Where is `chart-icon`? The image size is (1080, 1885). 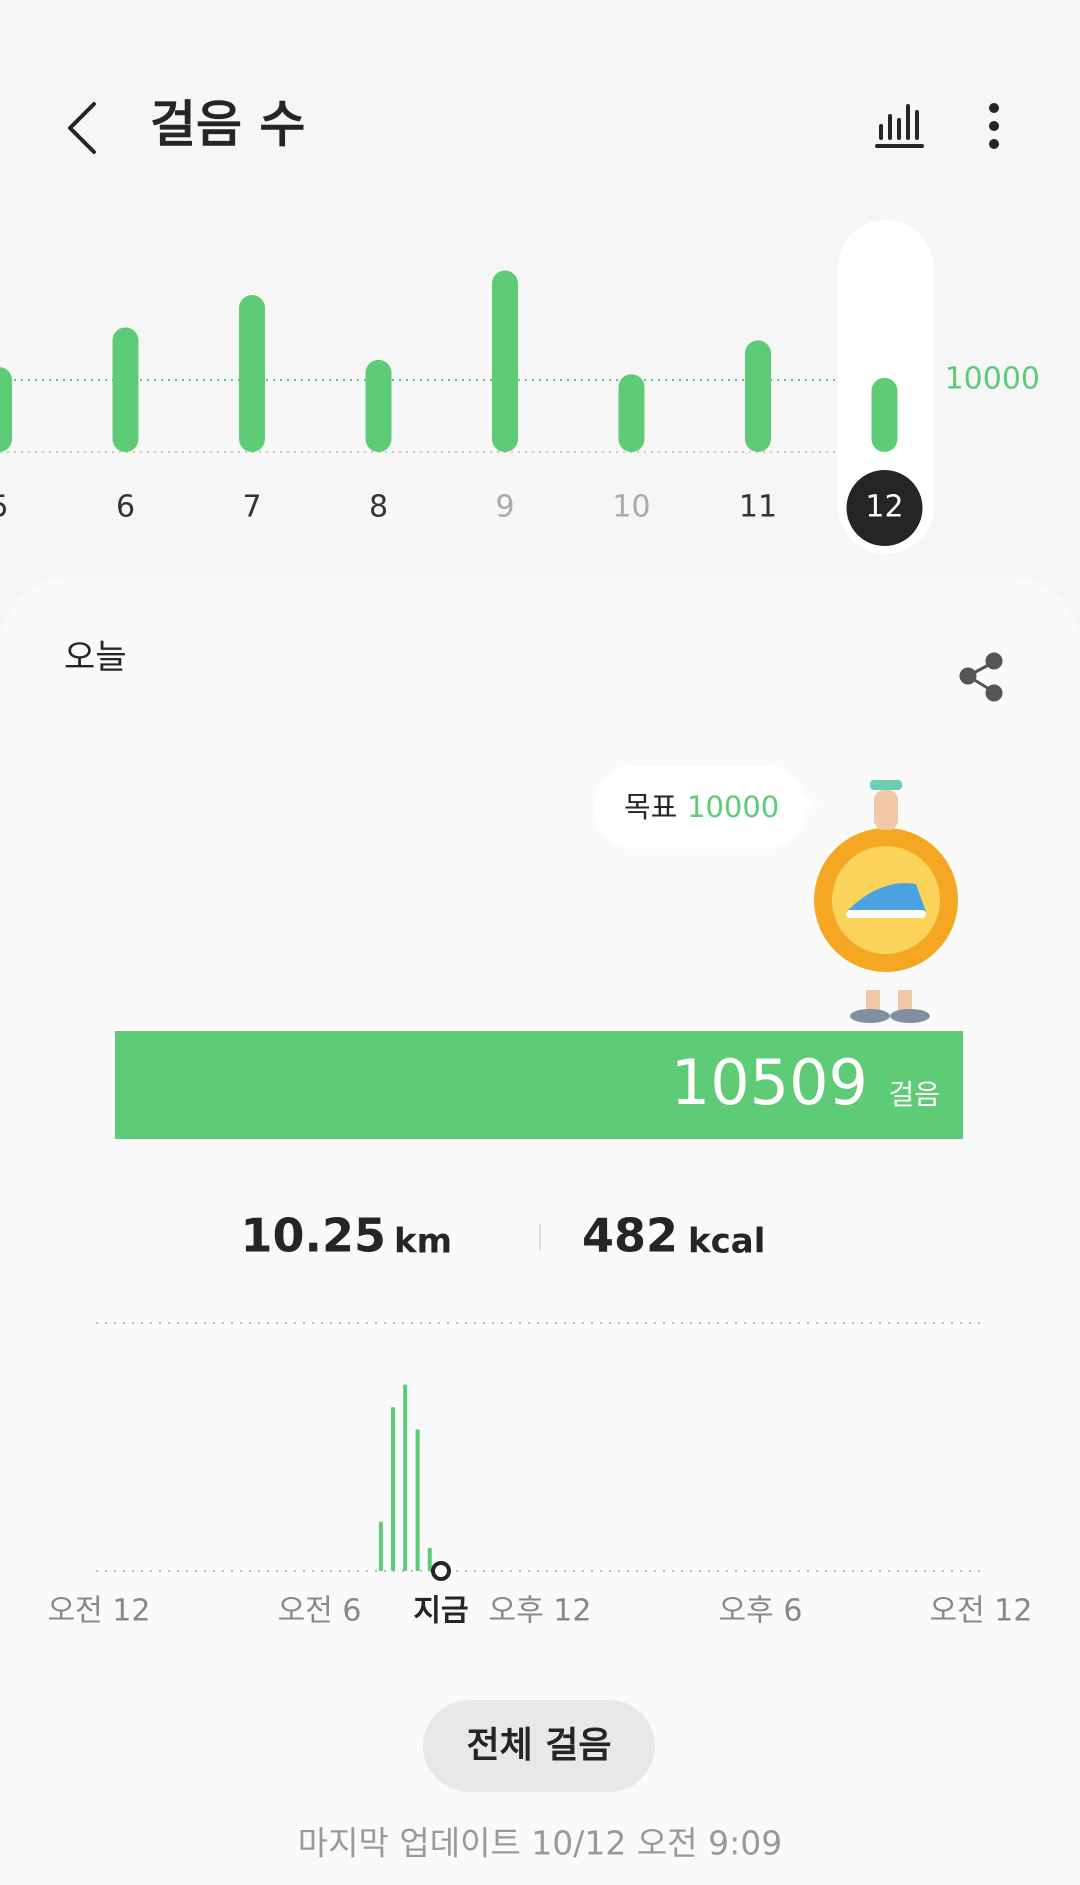 chart-icon is located at coordinates (899, 126).